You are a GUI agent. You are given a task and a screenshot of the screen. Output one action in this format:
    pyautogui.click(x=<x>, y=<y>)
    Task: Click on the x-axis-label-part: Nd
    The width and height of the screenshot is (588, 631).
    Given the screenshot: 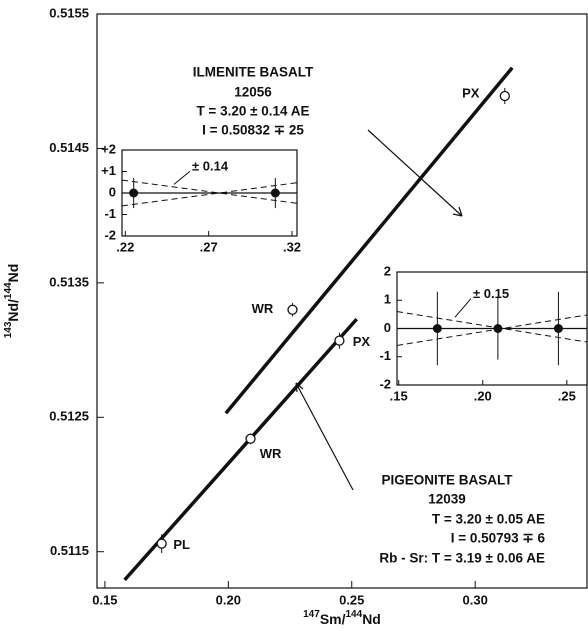 What is the action you would take?
    pyautogui.click(x=371, y=619)
    